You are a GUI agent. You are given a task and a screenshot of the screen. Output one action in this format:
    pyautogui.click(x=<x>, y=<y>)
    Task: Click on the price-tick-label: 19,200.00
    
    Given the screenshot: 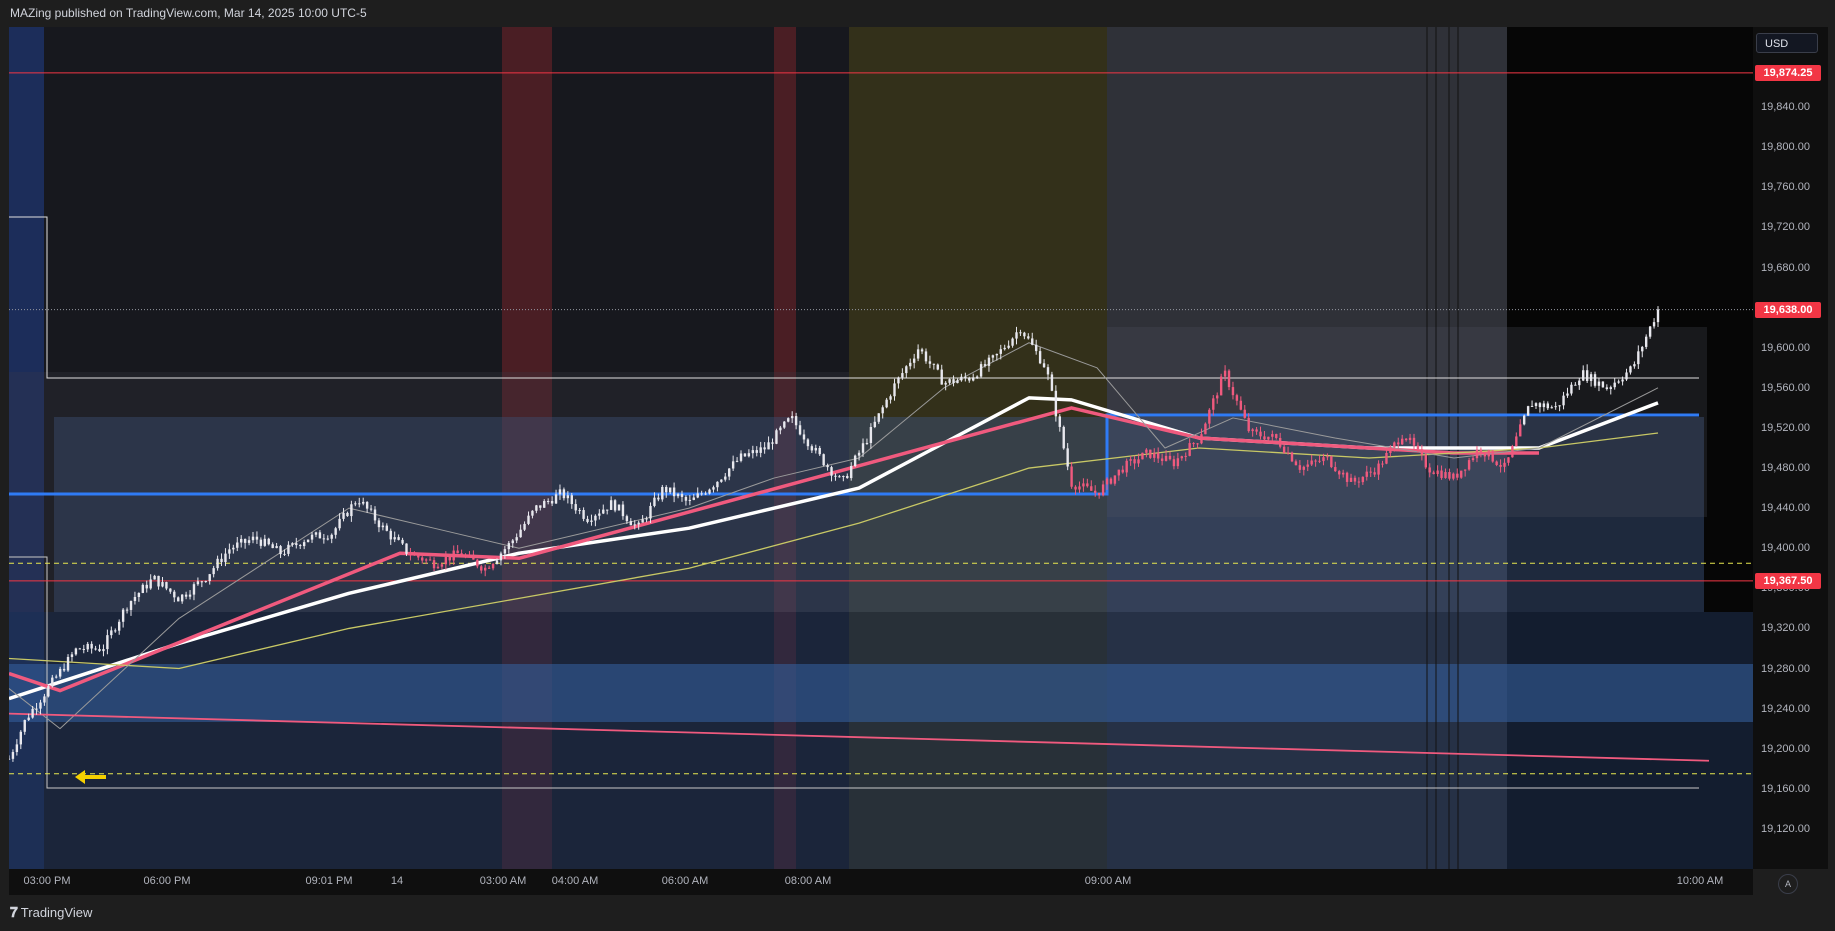 What is the action you would take?
    pyautogui.click(x=1785, y=748)
    